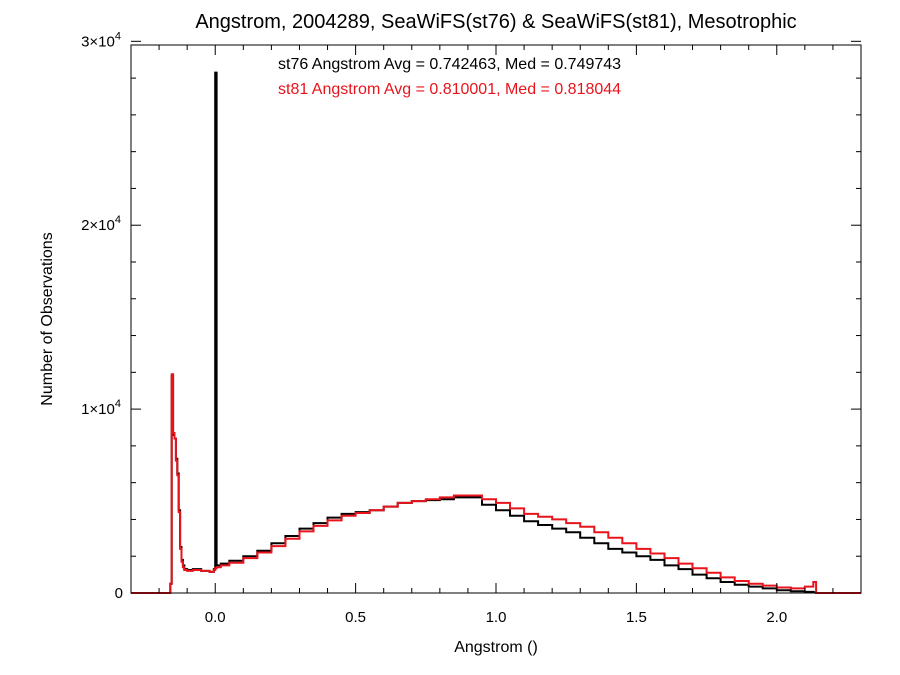 The height and width of the screenshot is (675, 900). What do you see at coordinates (355, 617) in the screenshot?
I see `x-tick-label: 0.5` at bounding box center [355, 617].